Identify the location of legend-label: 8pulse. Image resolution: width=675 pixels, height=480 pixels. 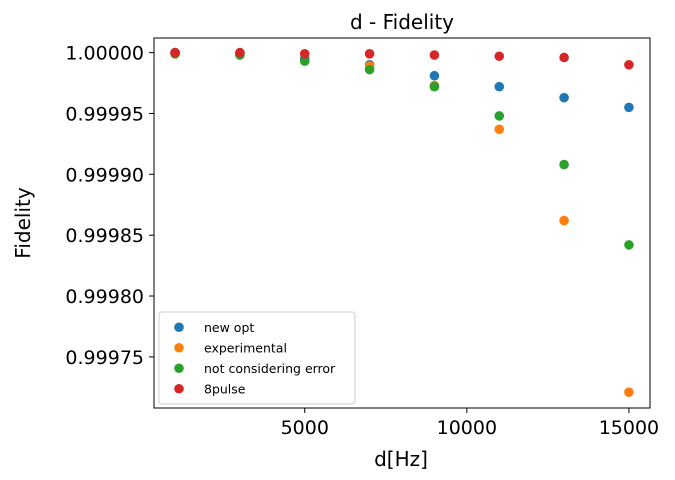
(225, 388).